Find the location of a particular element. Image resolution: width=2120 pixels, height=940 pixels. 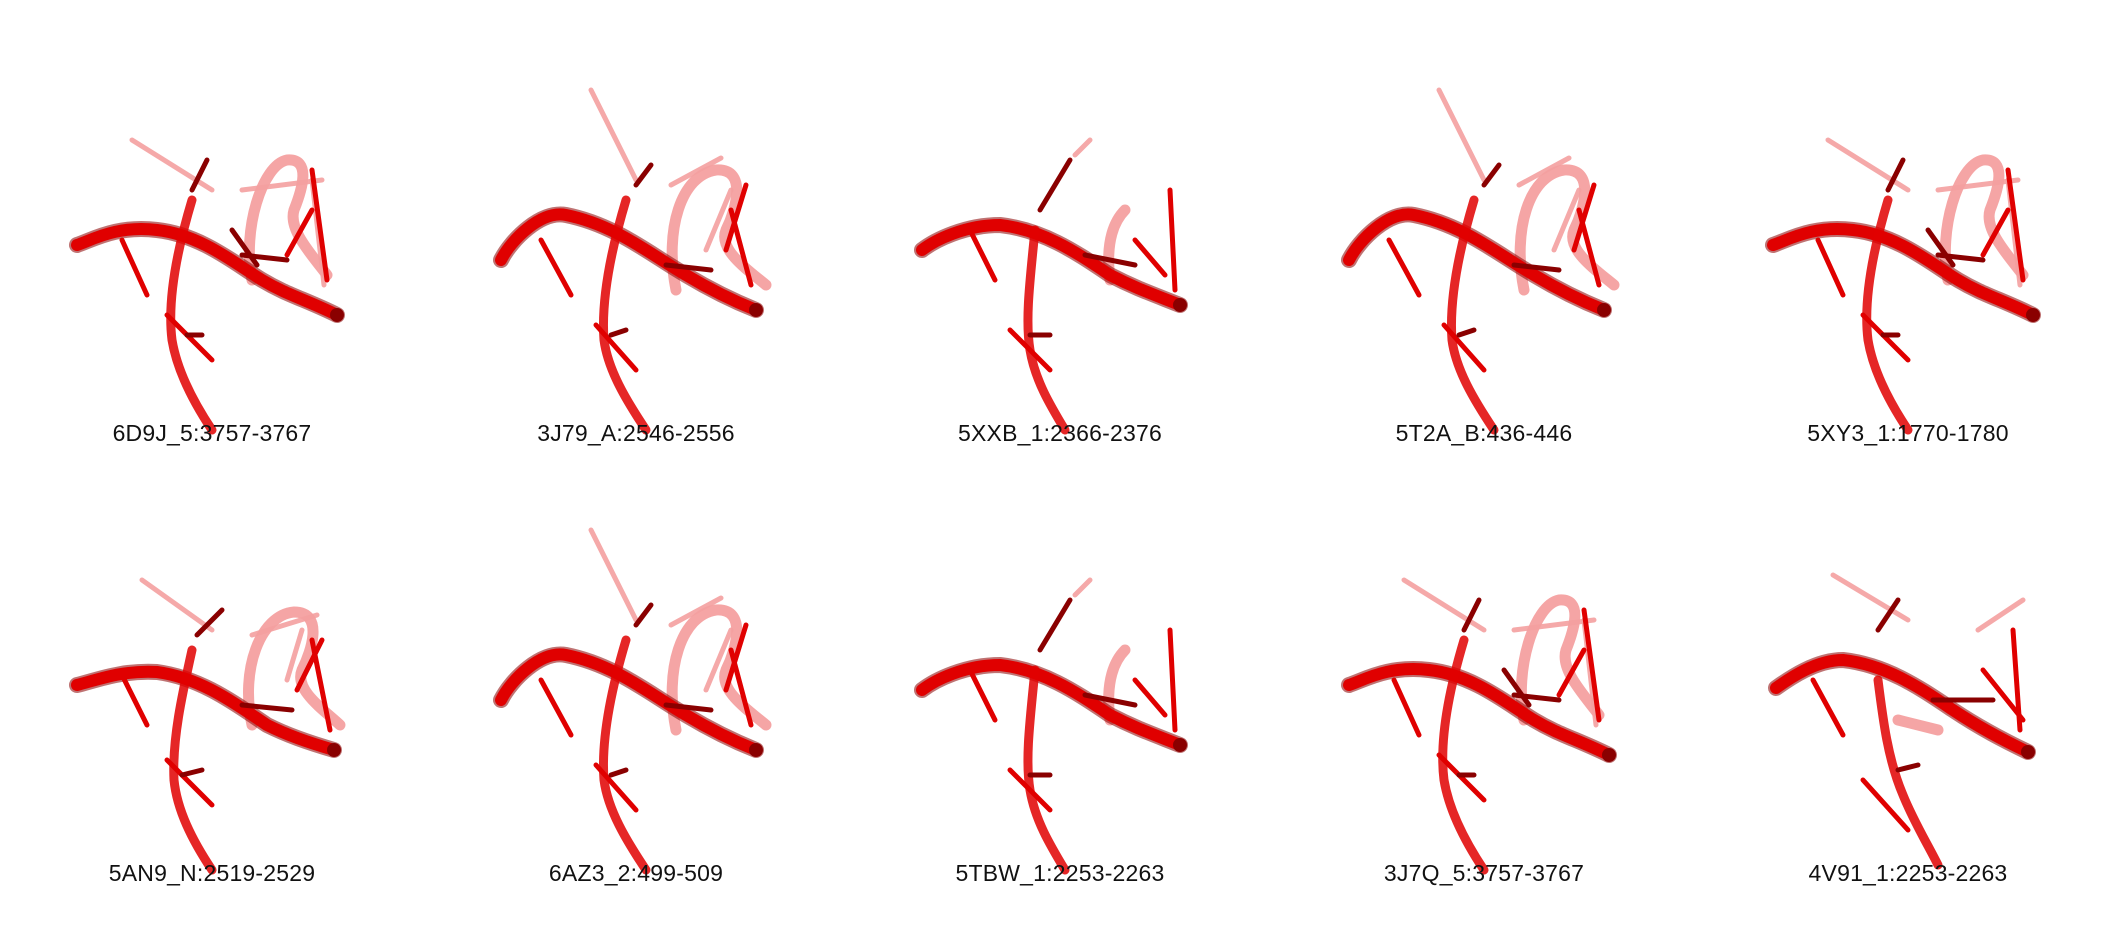

structure-label: 4V91_1:2253-2263 is located at coordinates (1908, 873).